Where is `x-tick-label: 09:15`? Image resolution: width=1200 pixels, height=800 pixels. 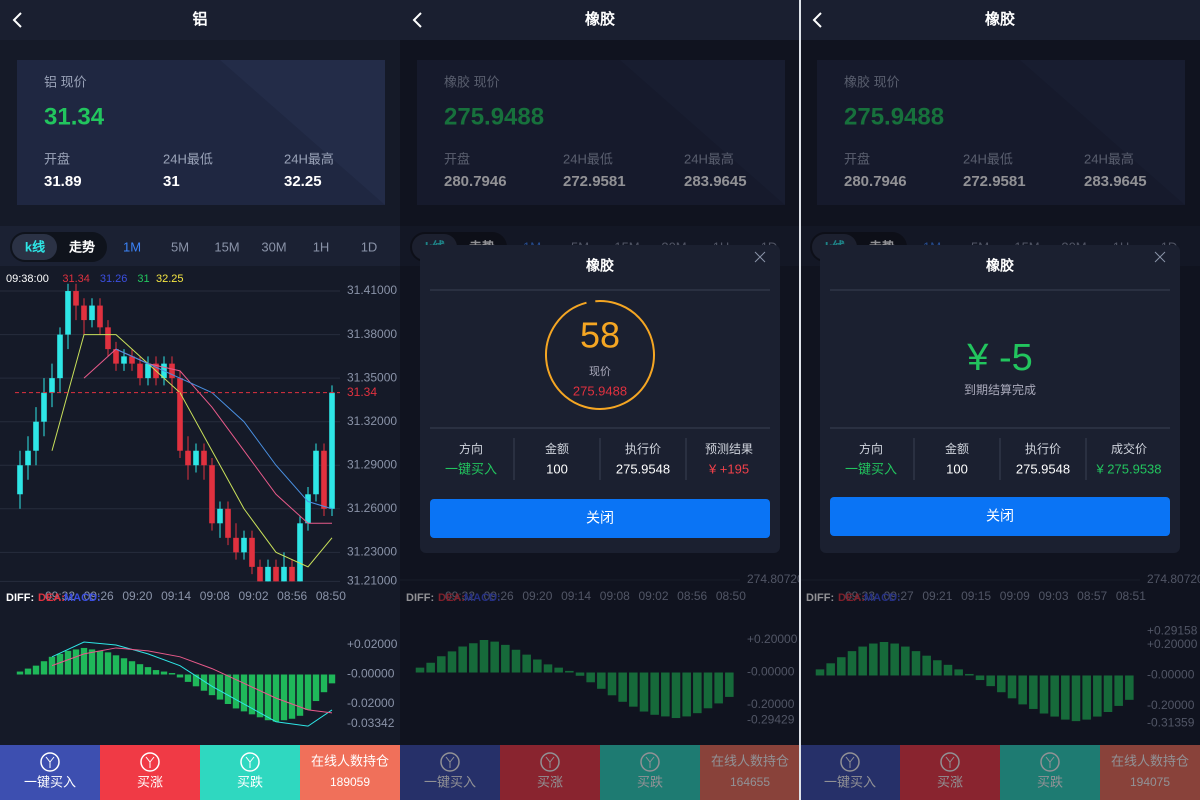
x-tick-label: 09:15 is located at coordinates (976, 596).